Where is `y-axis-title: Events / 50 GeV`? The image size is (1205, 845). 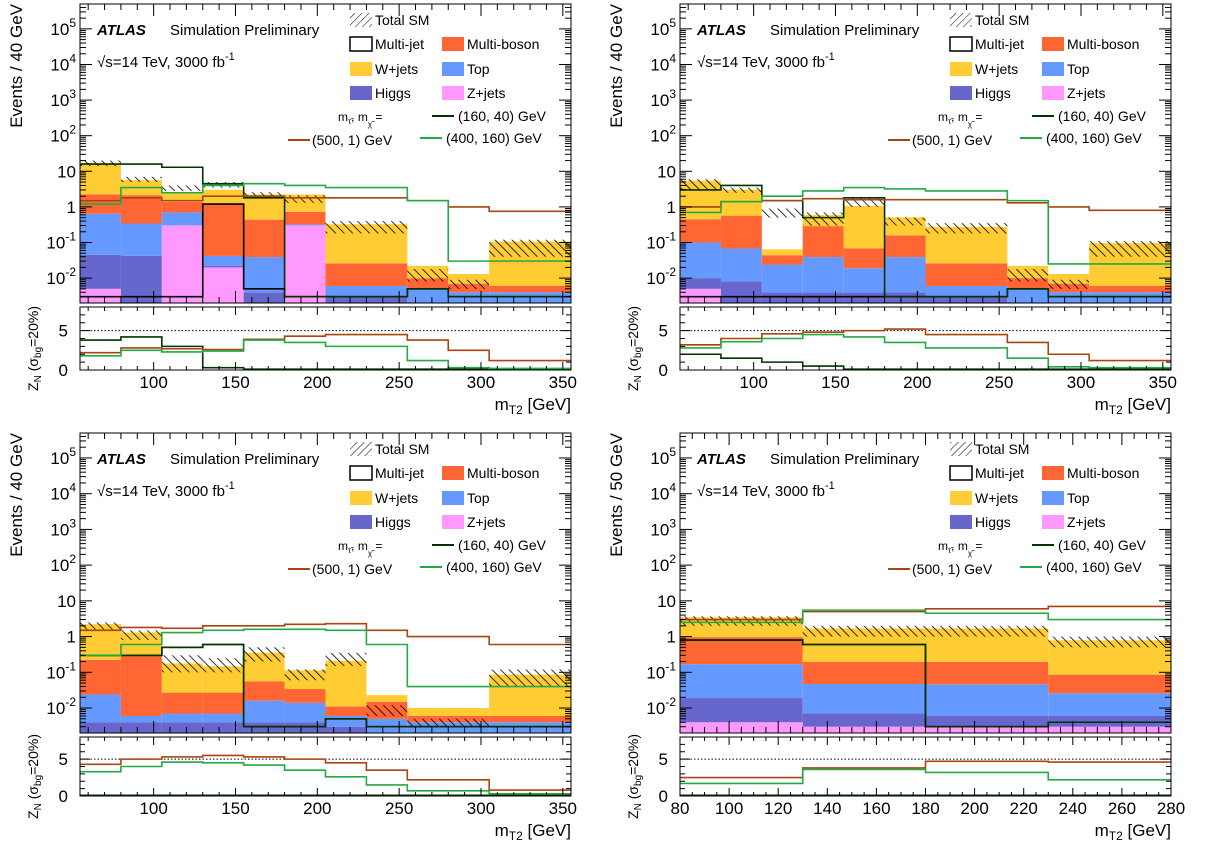 y-axis-title: Events / 50 GeV is located at coordinates (616, 494).